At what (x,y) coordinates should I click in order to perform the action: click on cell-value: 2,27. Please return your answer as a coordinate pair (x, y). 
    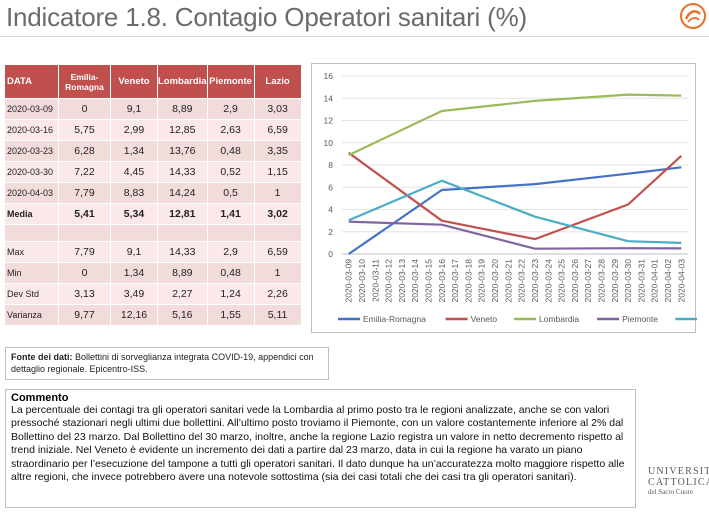
    Looking at the image, I should click on (182, 294).